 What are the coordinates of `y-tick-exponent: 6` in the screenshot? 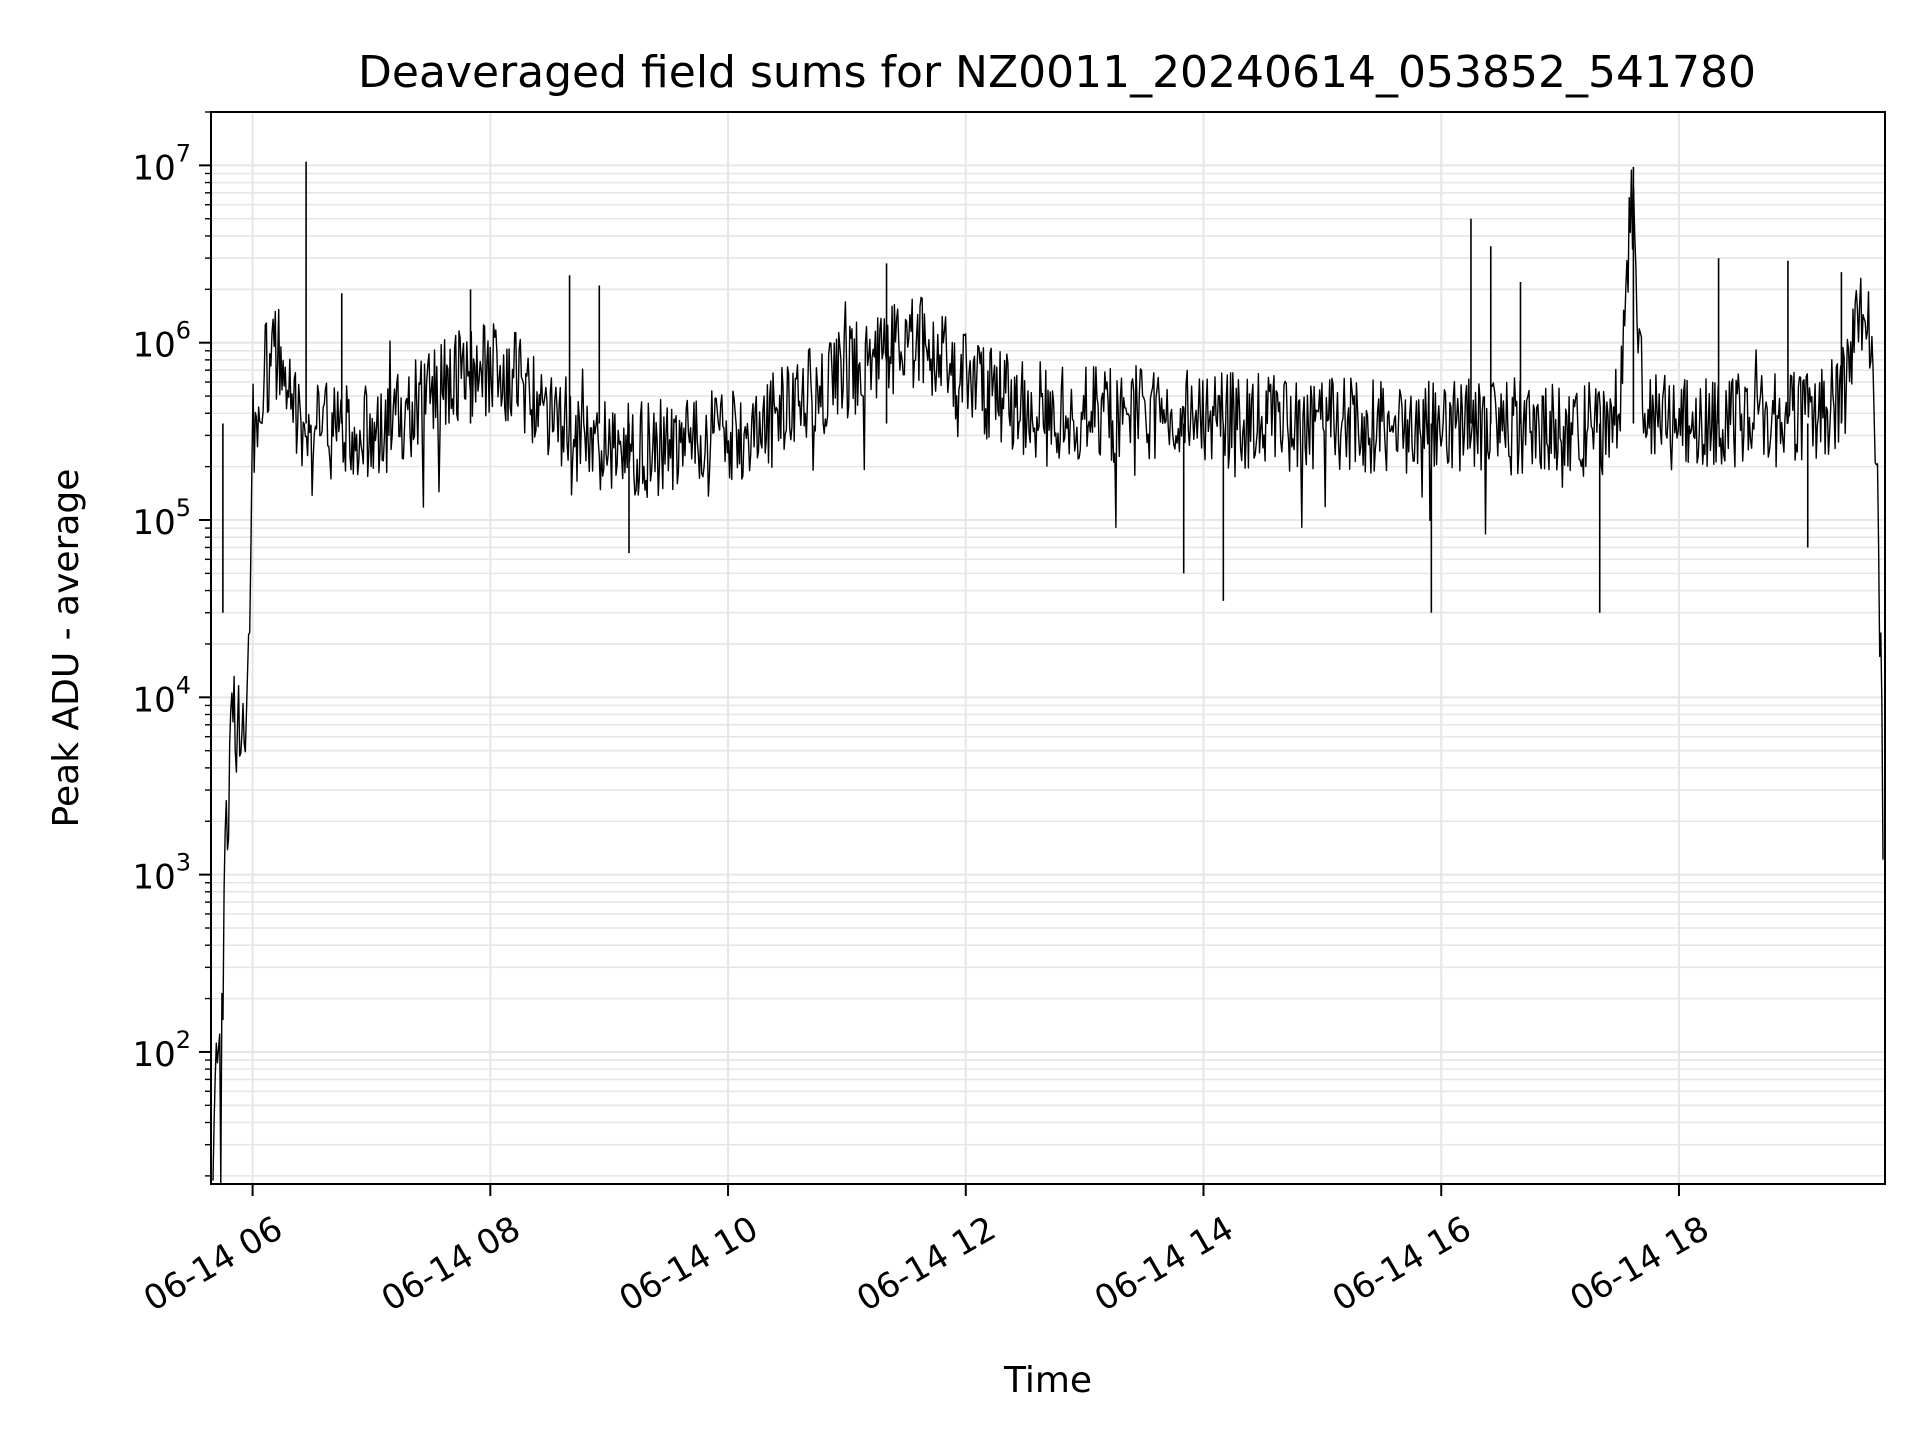 It's located at (183, 331).